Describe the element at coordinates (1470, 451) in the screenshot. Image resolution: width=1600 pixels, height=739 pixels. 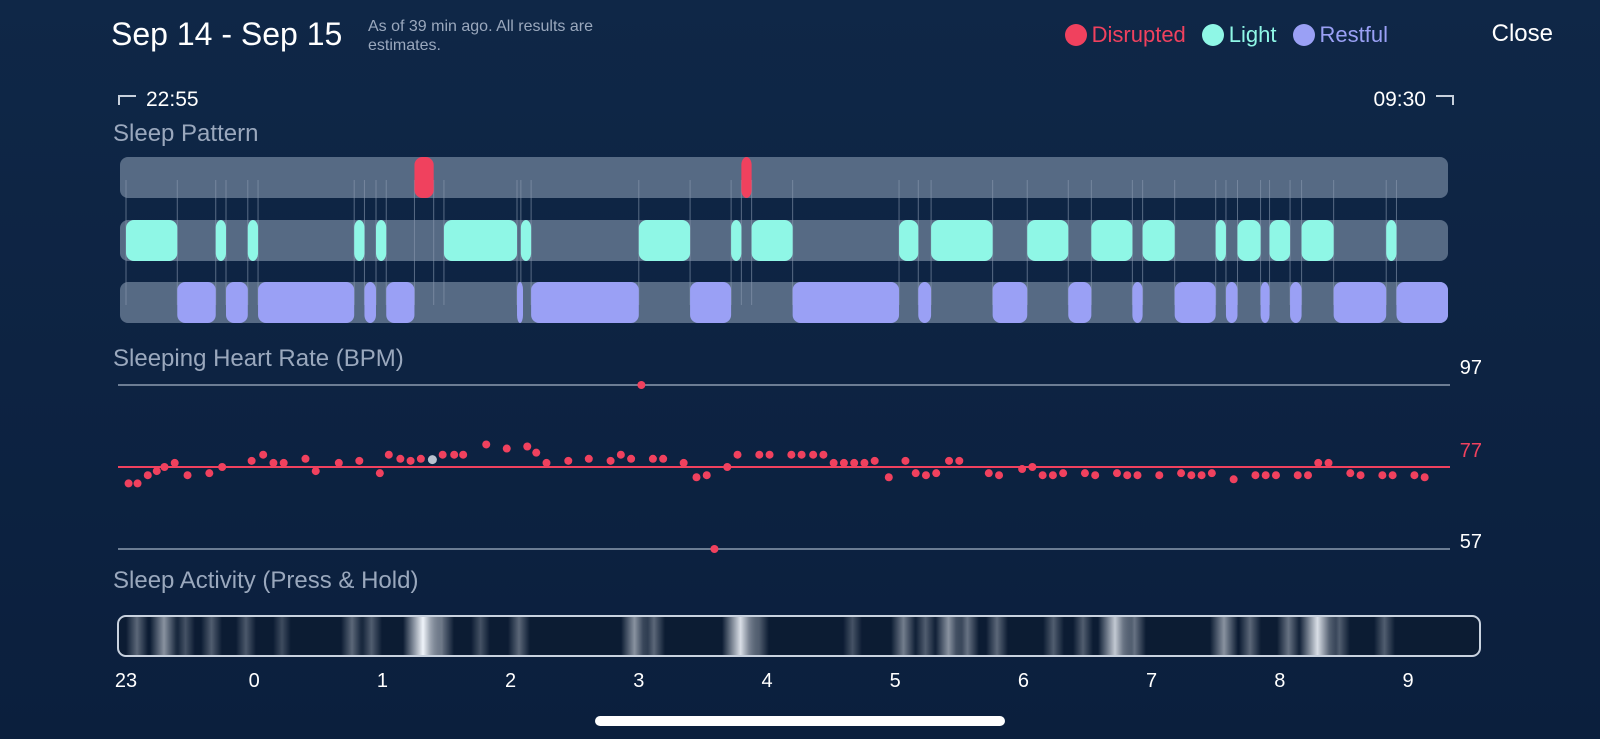
I see `heart-rate-avg-label: 77` at that location.